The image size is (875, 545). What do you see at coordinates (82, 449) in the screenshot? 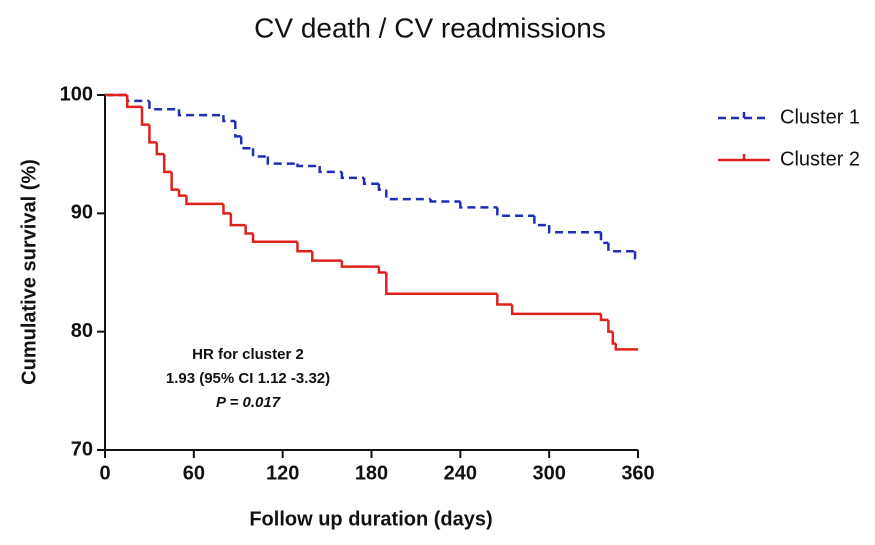
I see `y-tick-label: 70` at bounding box center [82, 449].